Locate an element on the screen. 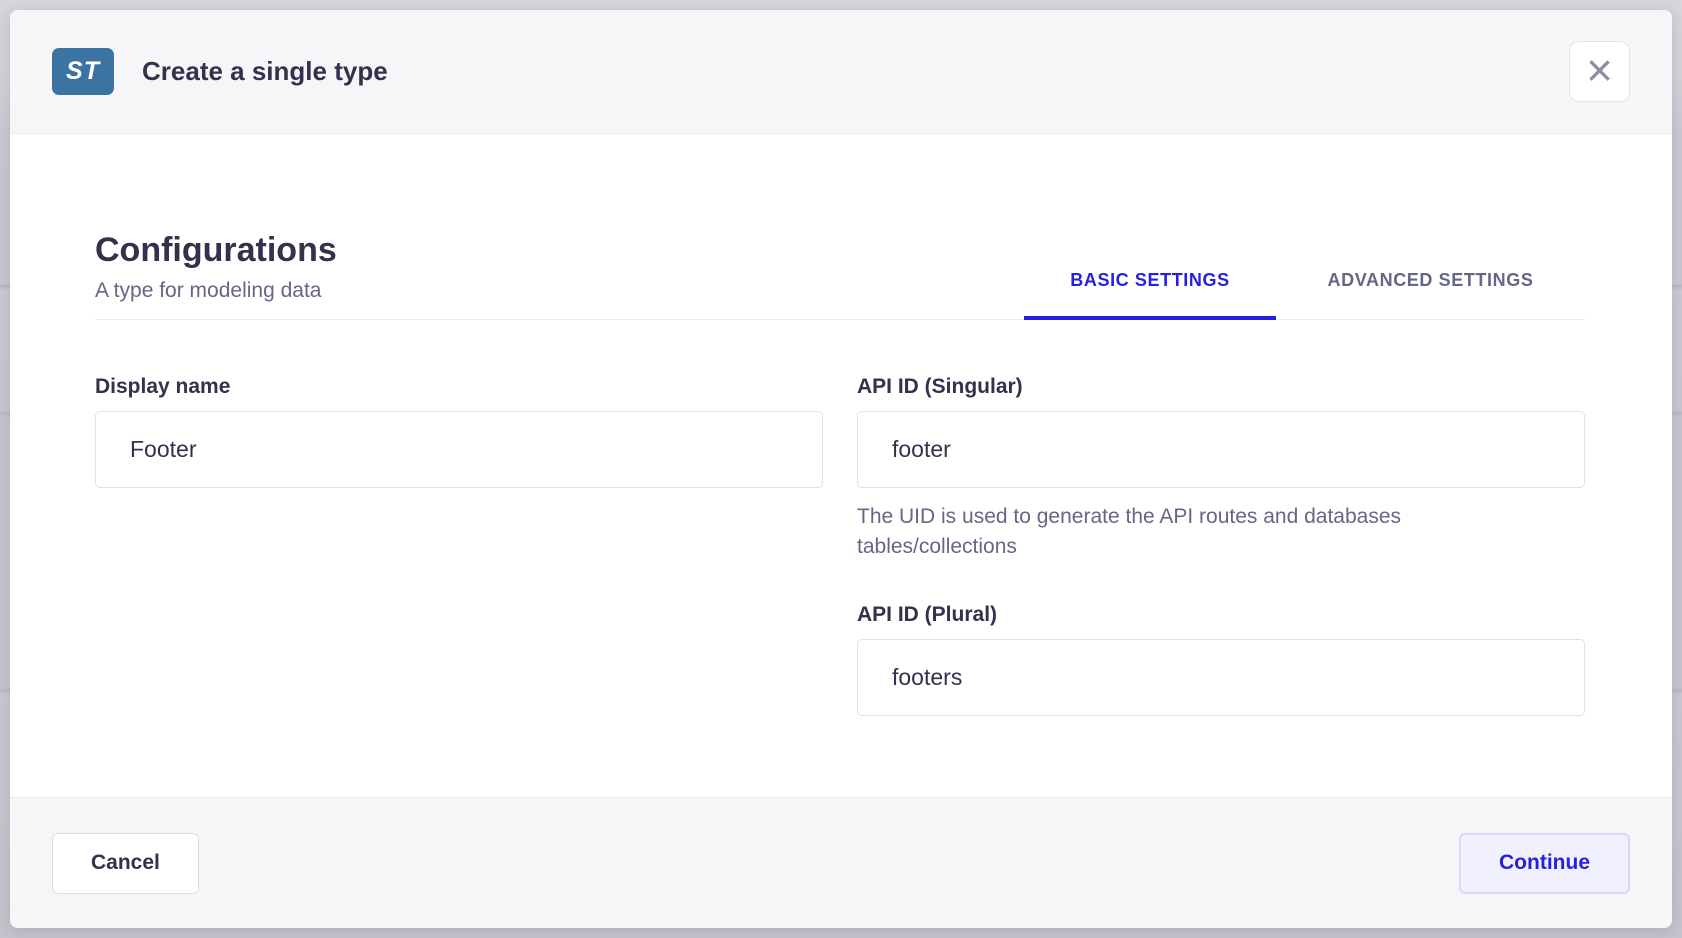 The height and width of the screenshot is (938, 1682). api-id-singular-input is located at coordinates (1221, 450).